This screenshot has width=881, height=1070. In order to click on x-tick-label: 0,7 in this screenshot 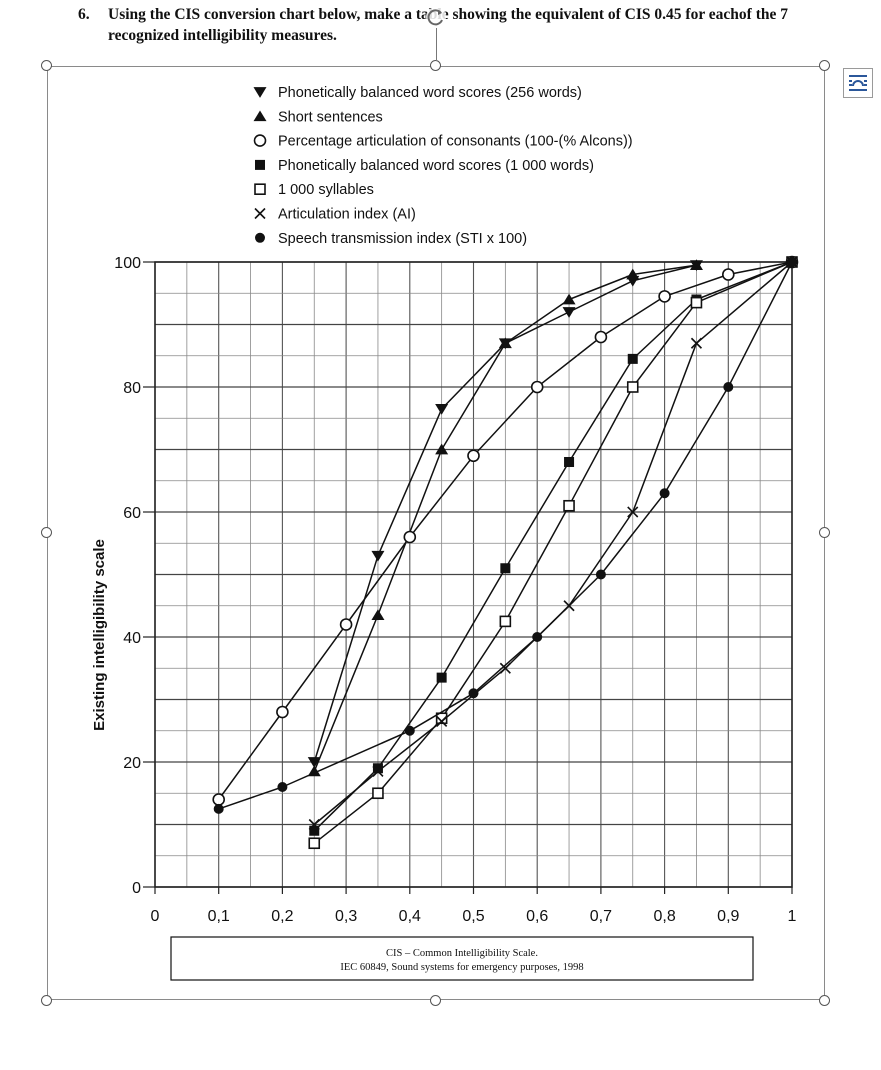, I will do `click(601, 916)`.